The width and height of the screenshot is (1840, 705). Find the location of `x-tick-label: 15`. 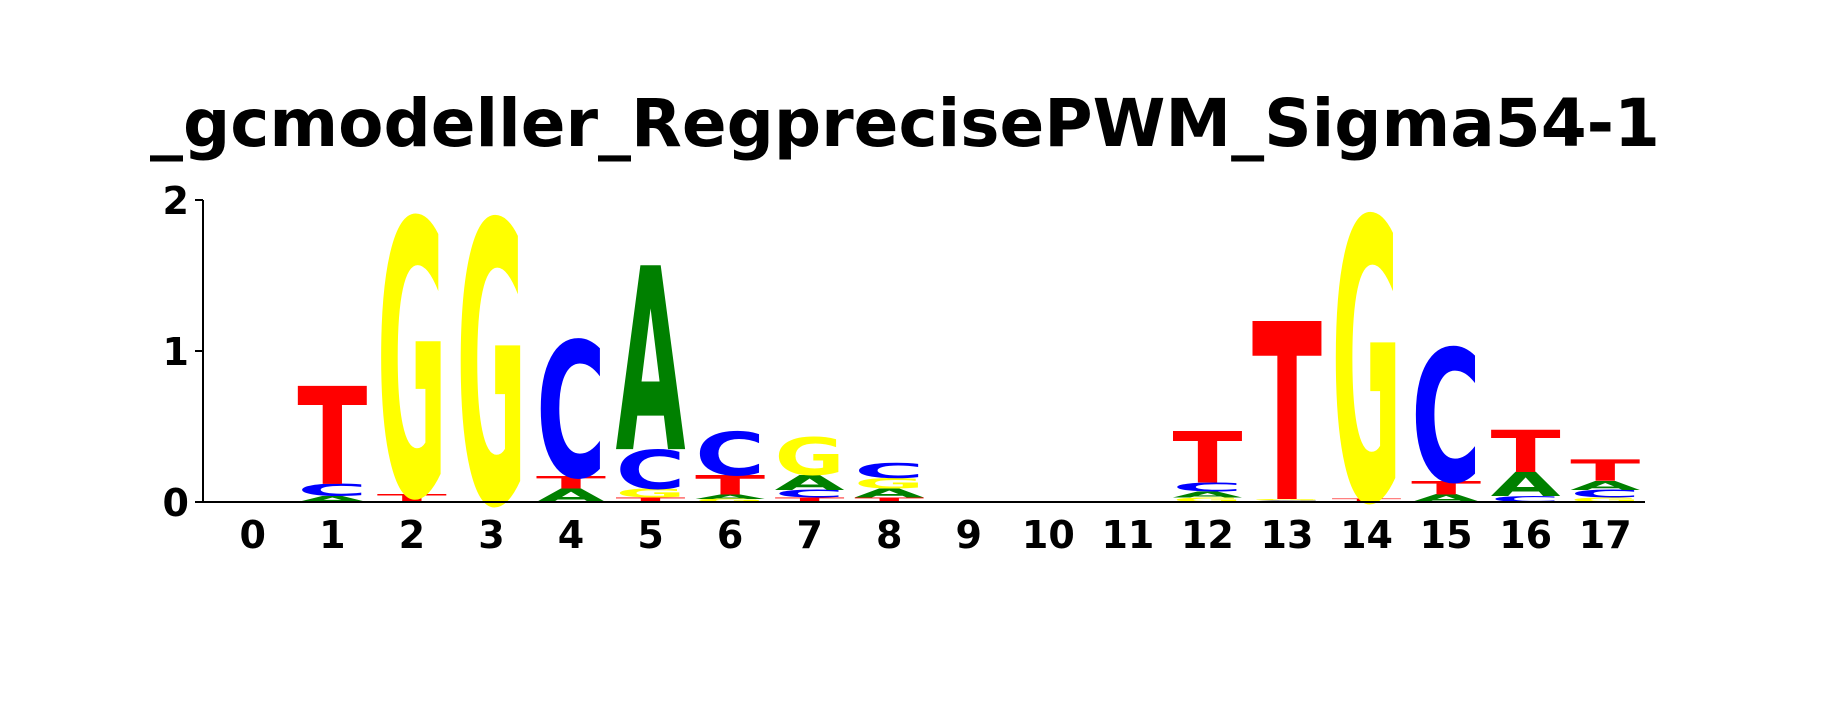

x-tick-label: 15 is located at coordinates (1446, 535).